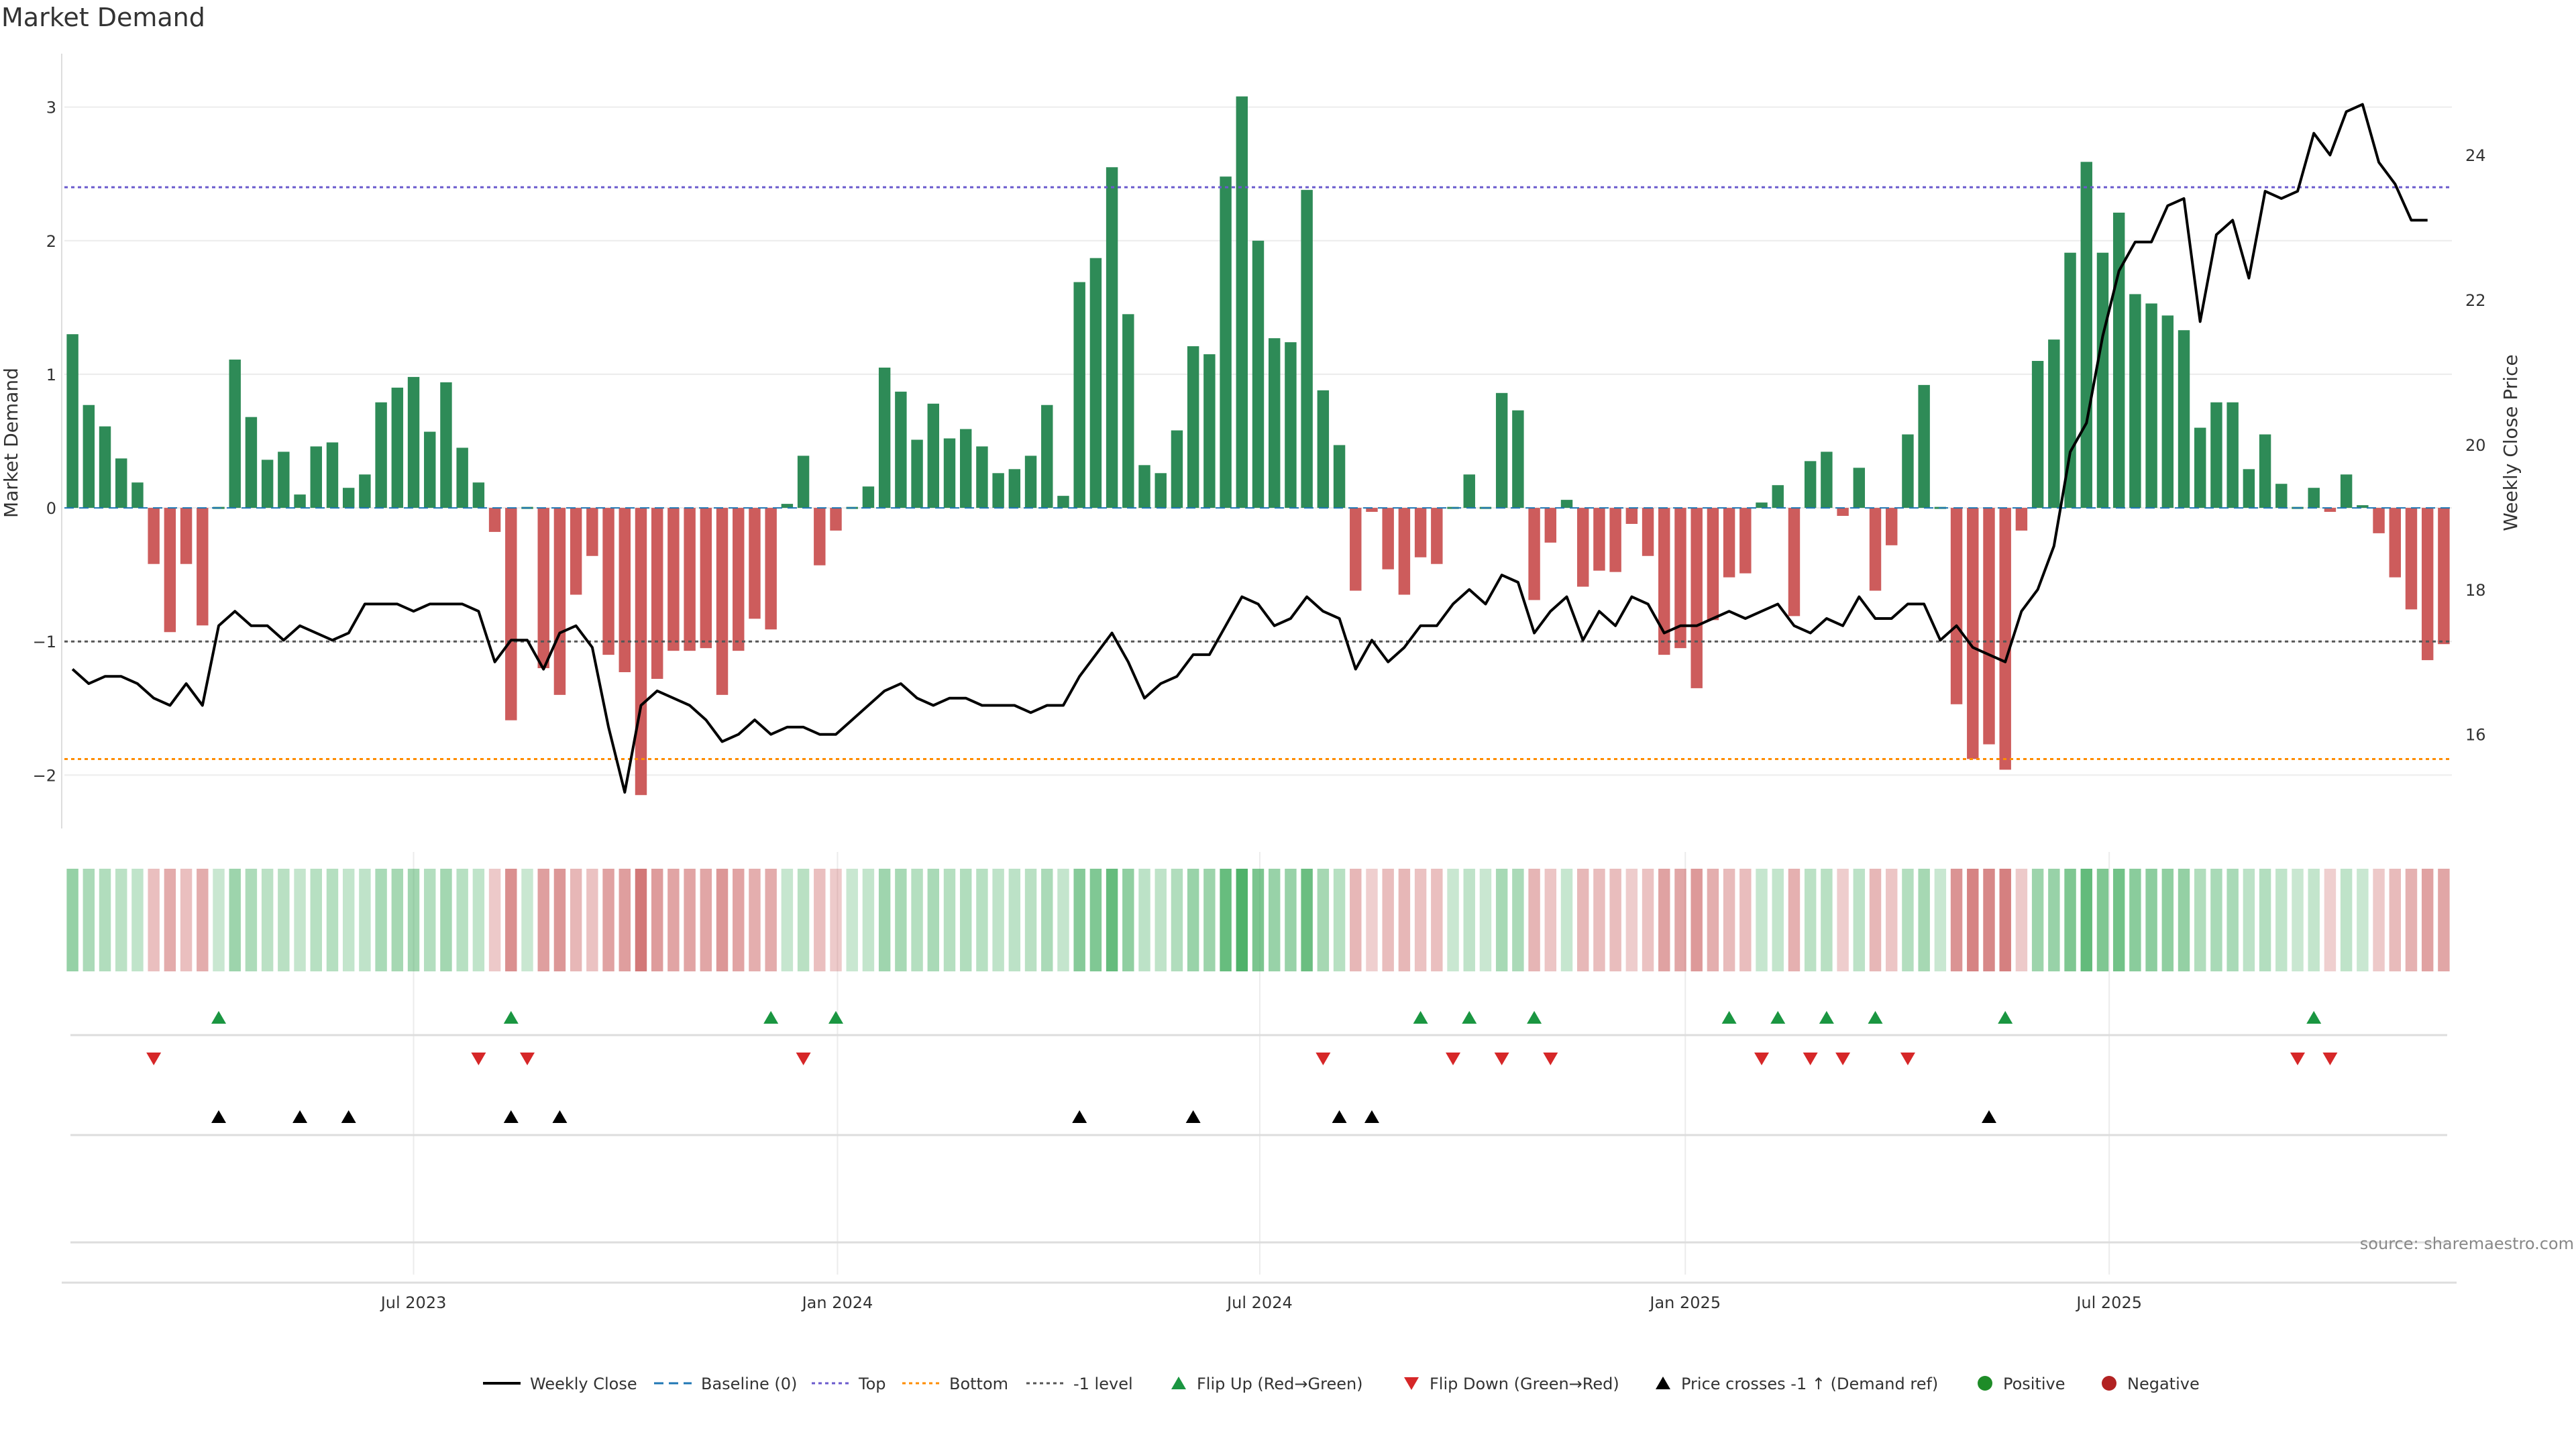 Image resolution: width=2576 pixels, height=1449 pixels. What do you see at coordinates (44, 775) in the screenshot?
I see `y-tick-label: −2` at bounding box center [44, 775].